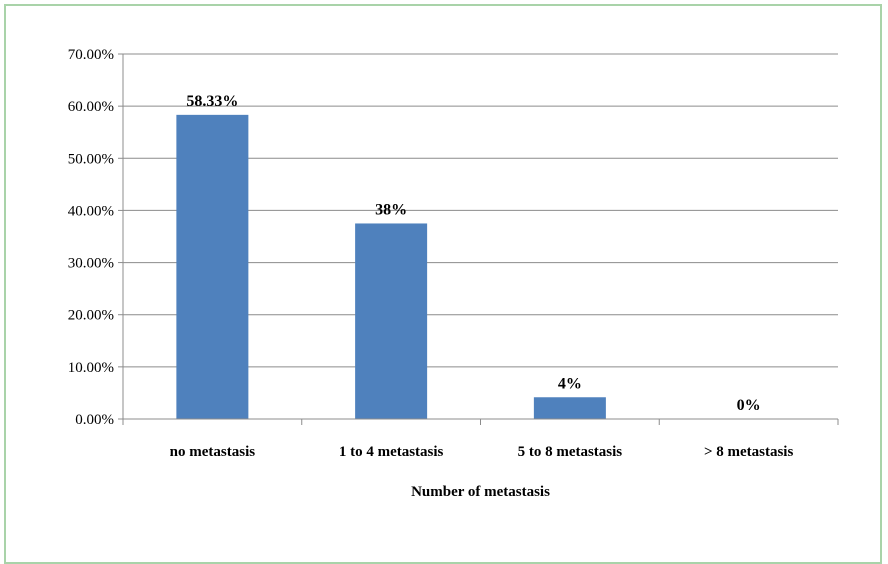 The width and height of the screenshot is (888, 564). I want to click on y-tick-label: 50.00%, so click(91, 159).